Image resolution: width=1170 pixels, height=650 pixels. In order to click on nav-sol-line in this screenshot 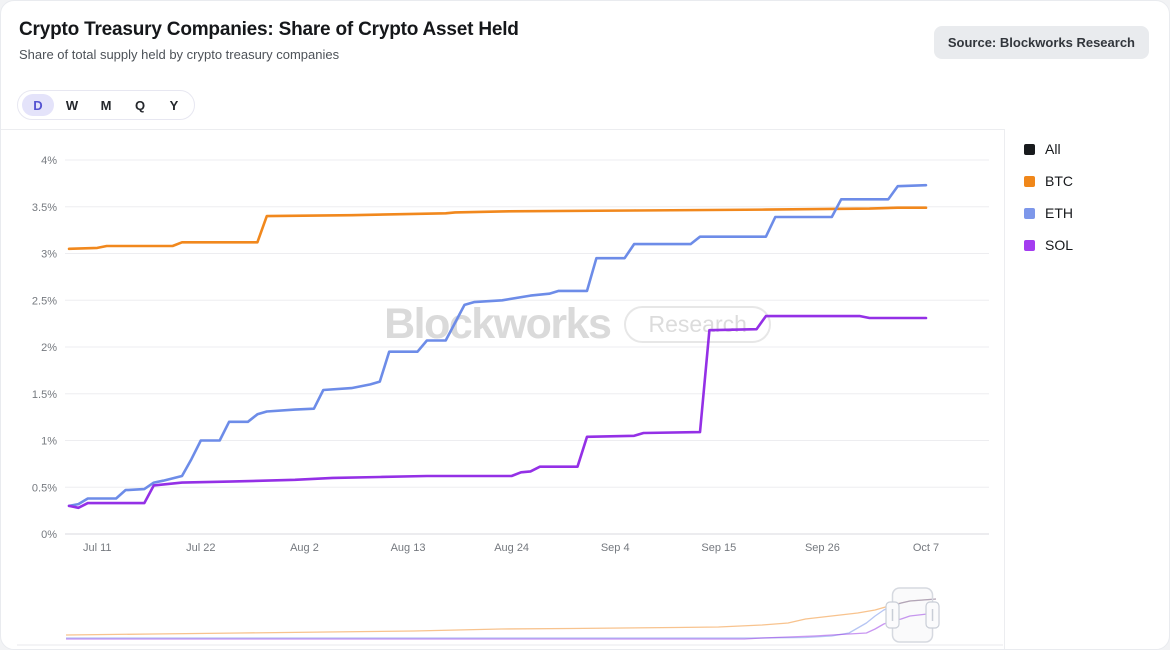, I will do `click(501, 626)`.